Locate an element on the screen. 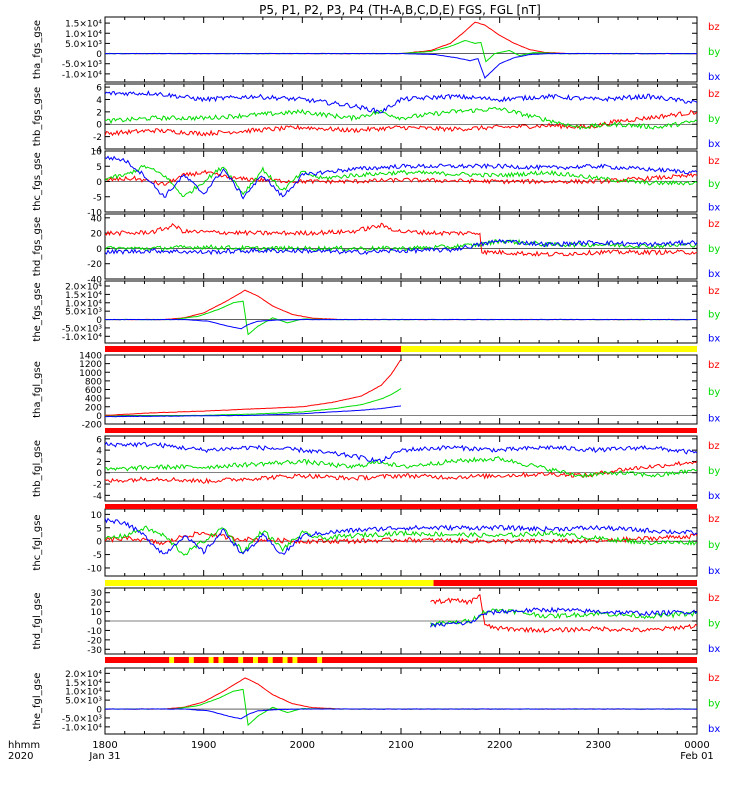  y-tick-label: -20 is located at coordinates (94, 641).